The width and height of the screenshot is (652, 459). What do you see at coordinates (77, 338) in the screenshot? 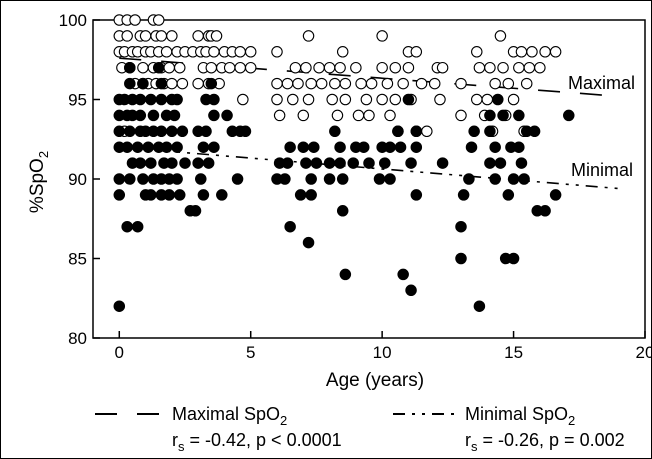
I see `y-tick-label: 80` at bounding box center [77, 338].